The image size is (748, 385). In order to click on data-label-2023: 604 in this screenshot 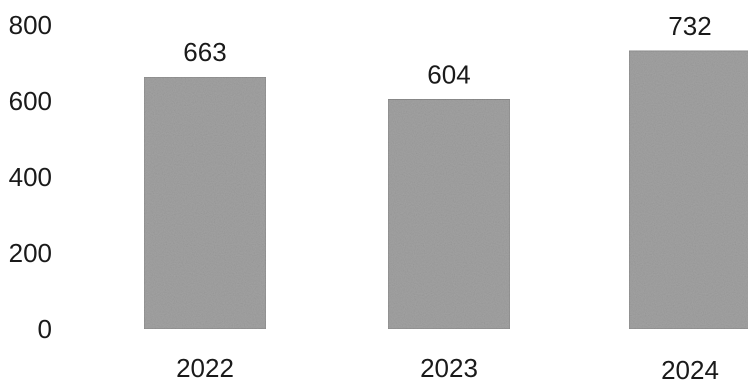, I will do `click(448, 74)`.